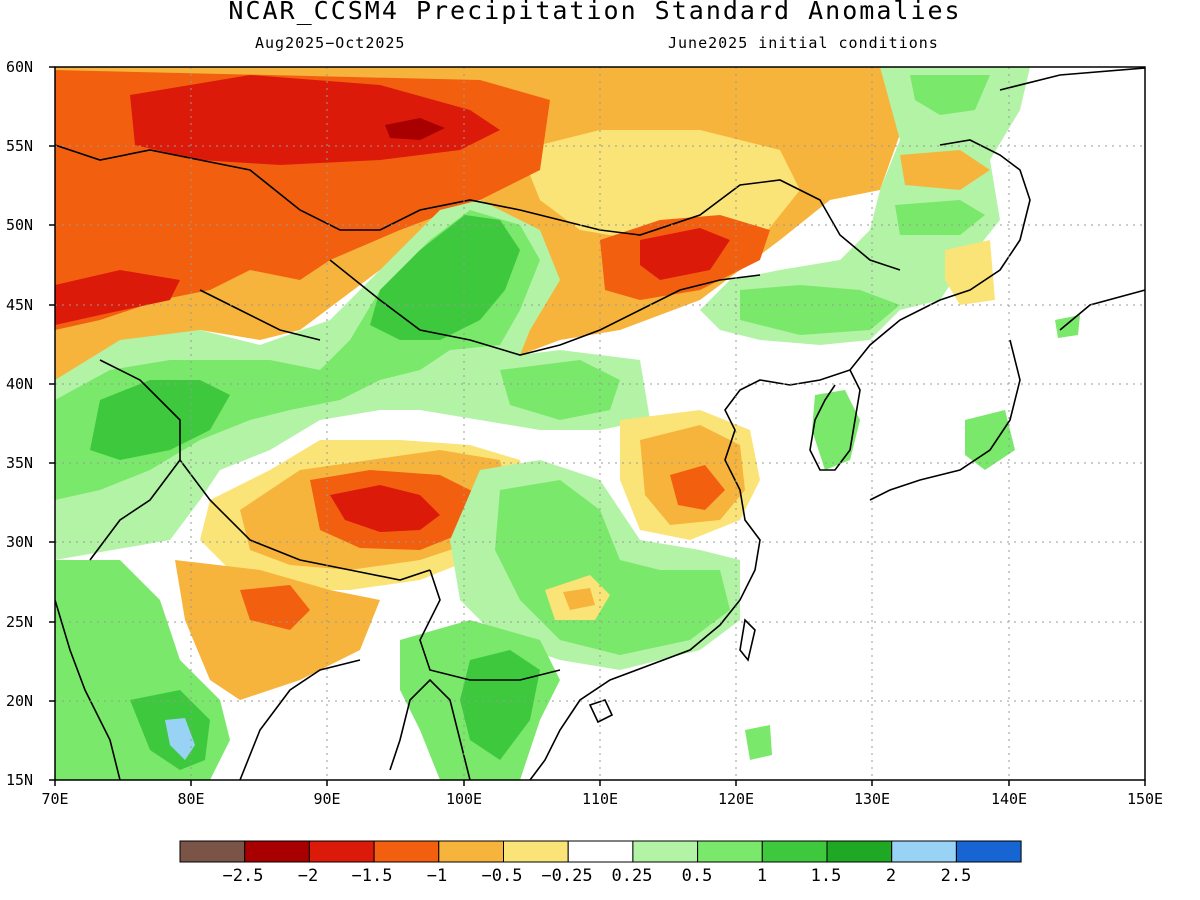 The image size is (1200, 900). What do you see at coordinates (160, 420) in the screenshot?
I see `wet-region-west-core` at bounding box center [160, 420].